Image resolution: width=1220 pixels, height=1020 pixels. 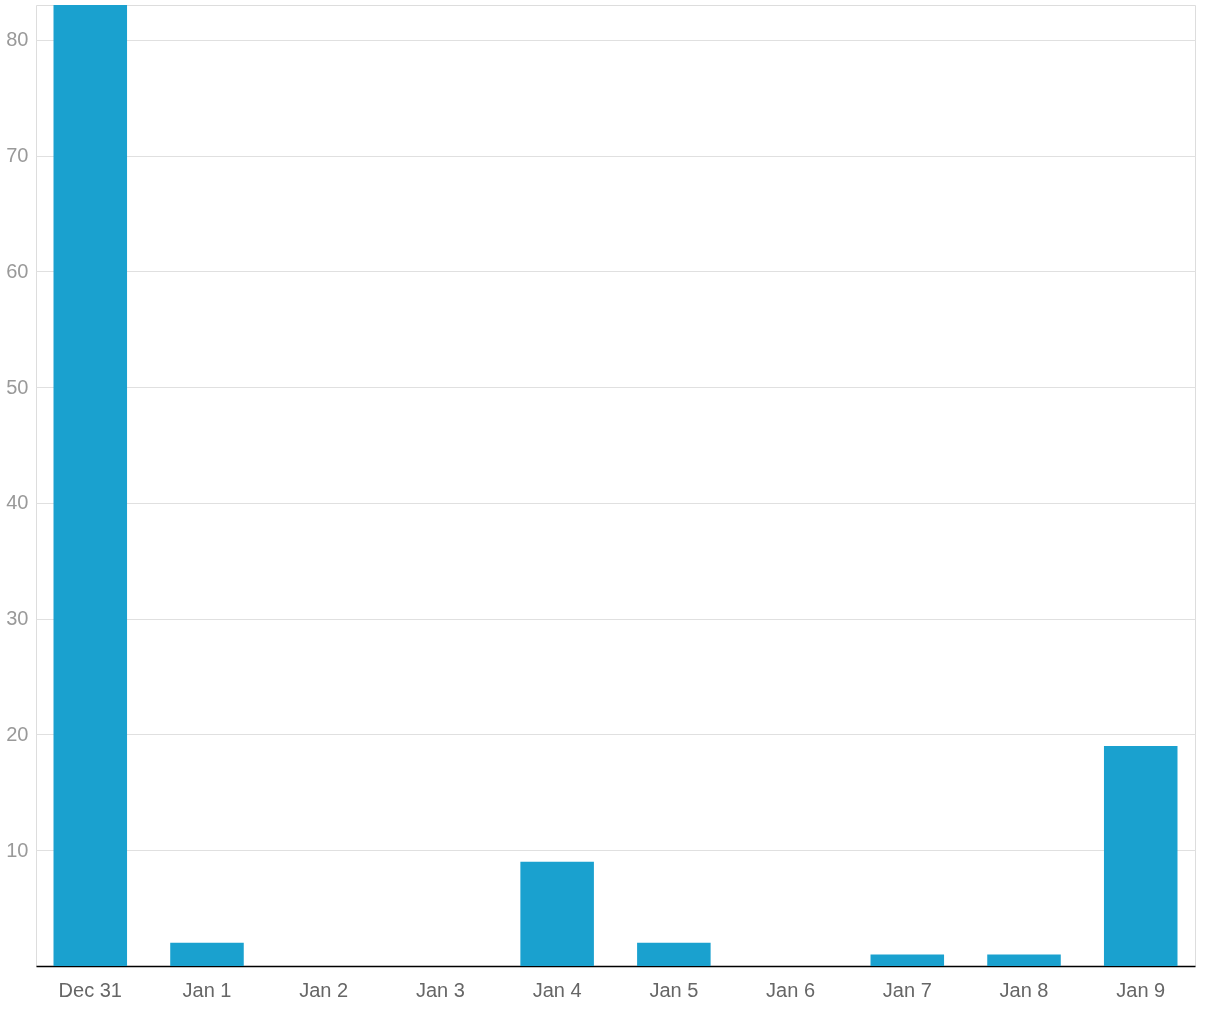 What do you see at coordinates (17, 618) in the screenshot?
I see `y-tick-label: 30` at bounding box center [17, 618].